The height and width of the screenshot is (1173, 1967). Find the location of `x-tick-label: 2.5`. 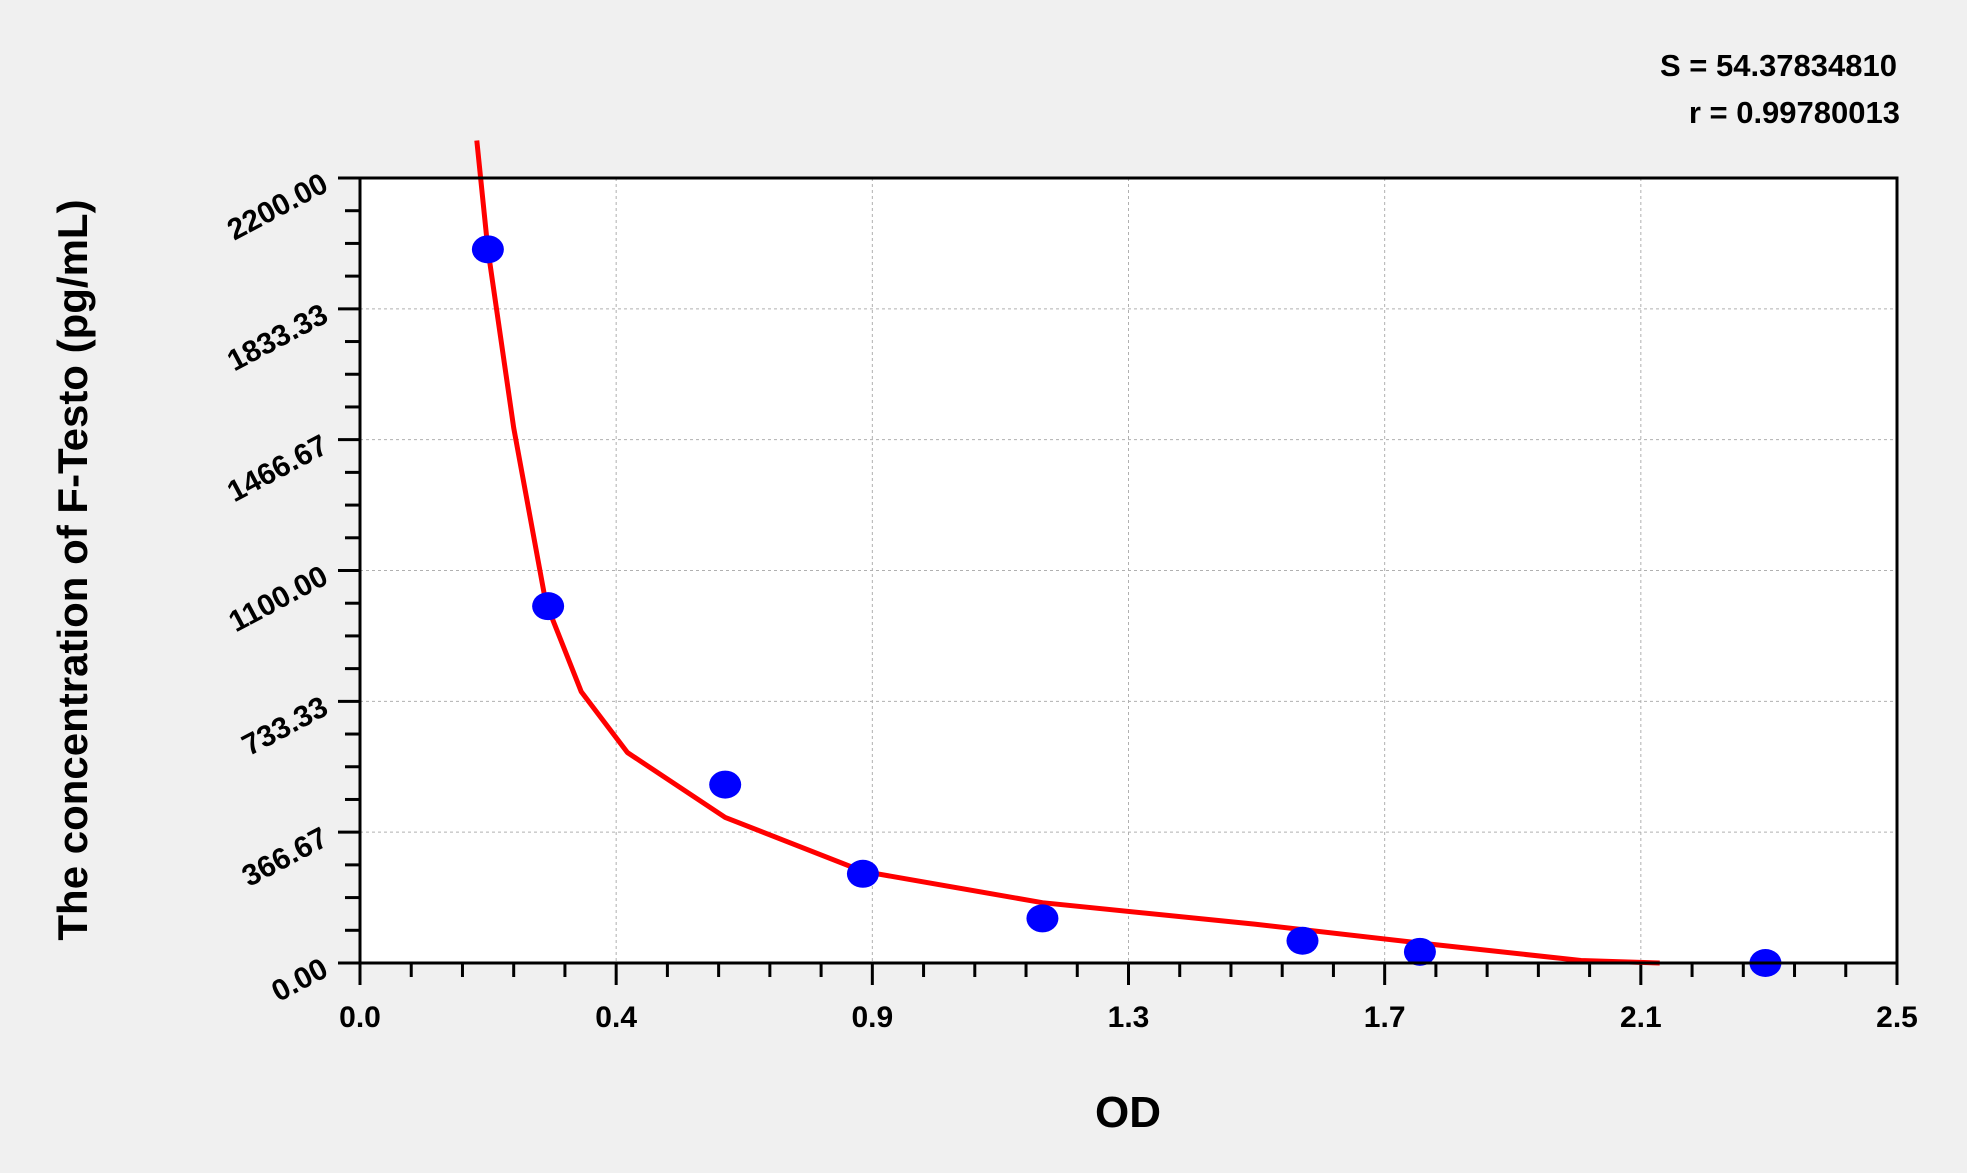

x-tick-label: 2.5 is located at coordinates (1897, 1017).